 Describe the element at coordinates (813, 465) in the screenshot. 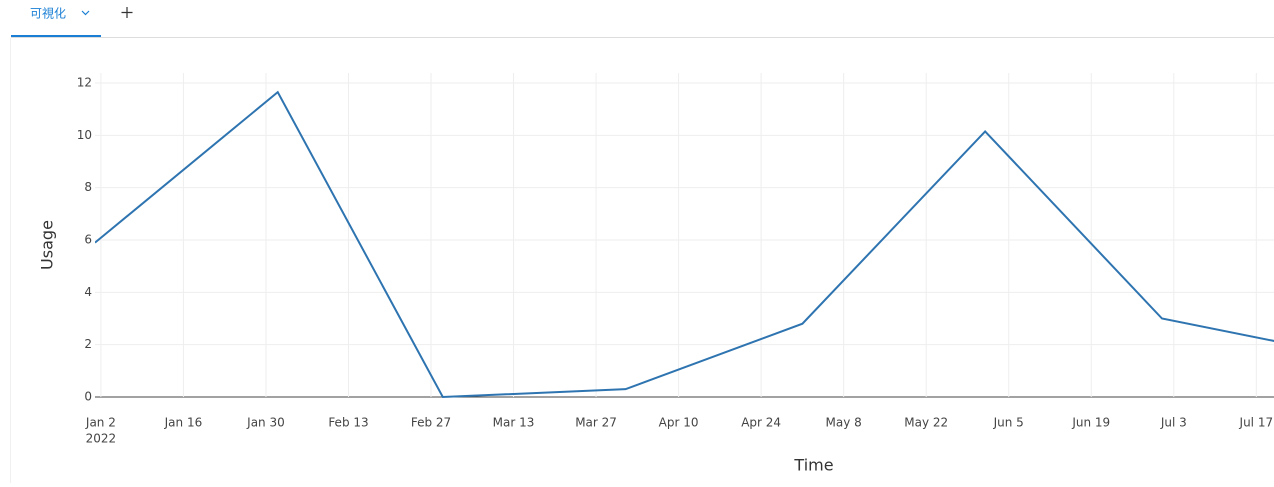

I see `x-axis-title: Time` at that location.